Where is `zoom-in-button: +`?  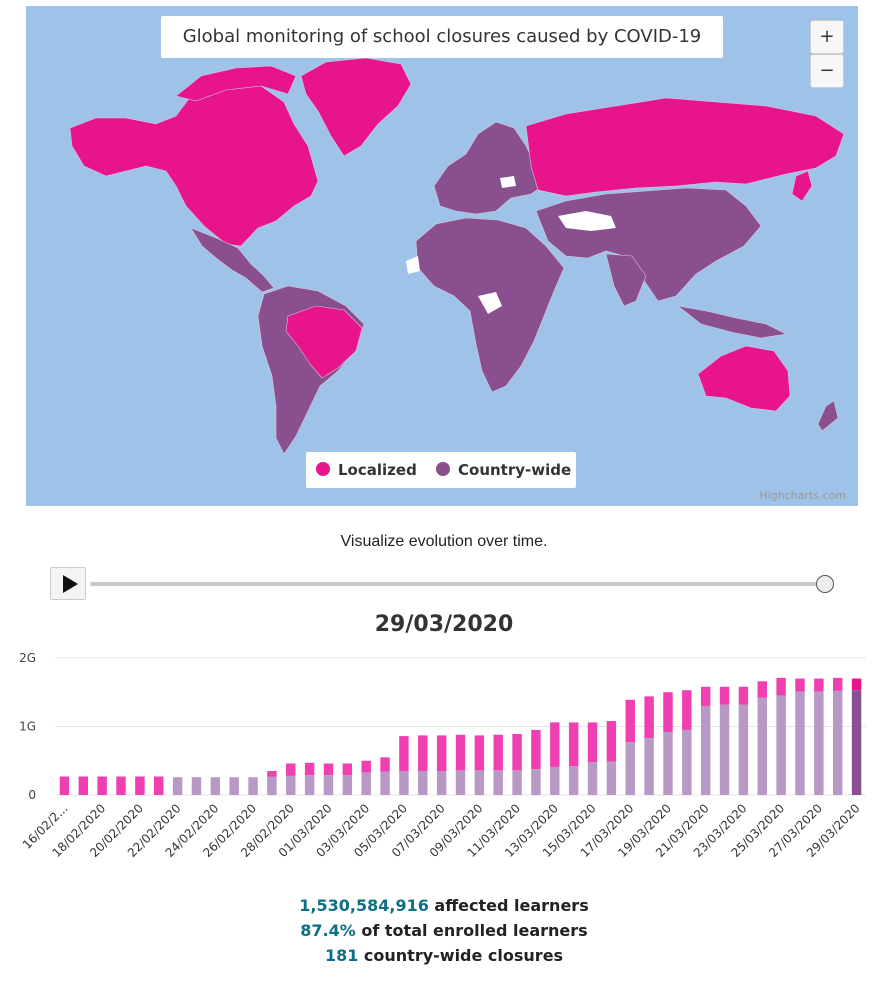
zoom-in-button: + is located at coordinates (827, 37).